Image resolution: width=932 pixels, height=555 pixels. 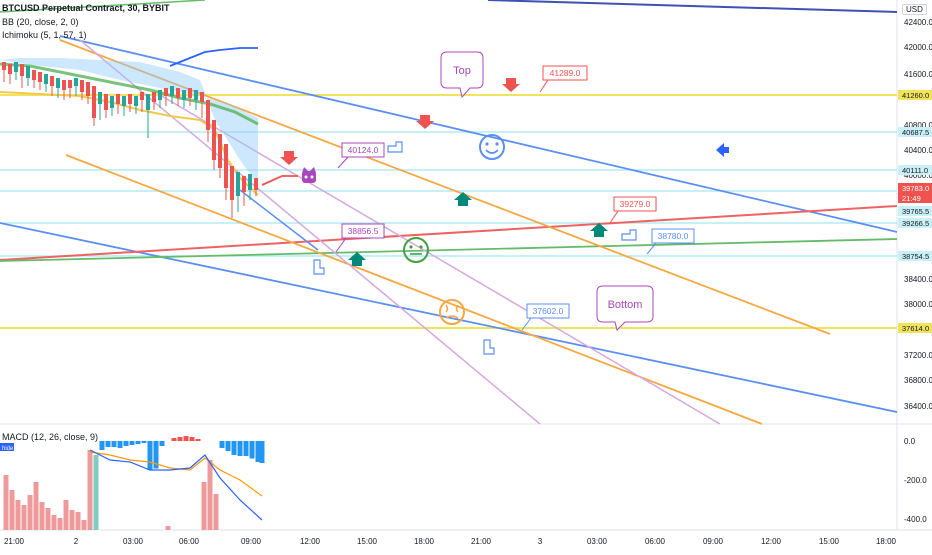 What do you see at coordinates (481, 541) in the screenshot?
I see `time-tick-label: 21:00` at bounding box center [481, 541].